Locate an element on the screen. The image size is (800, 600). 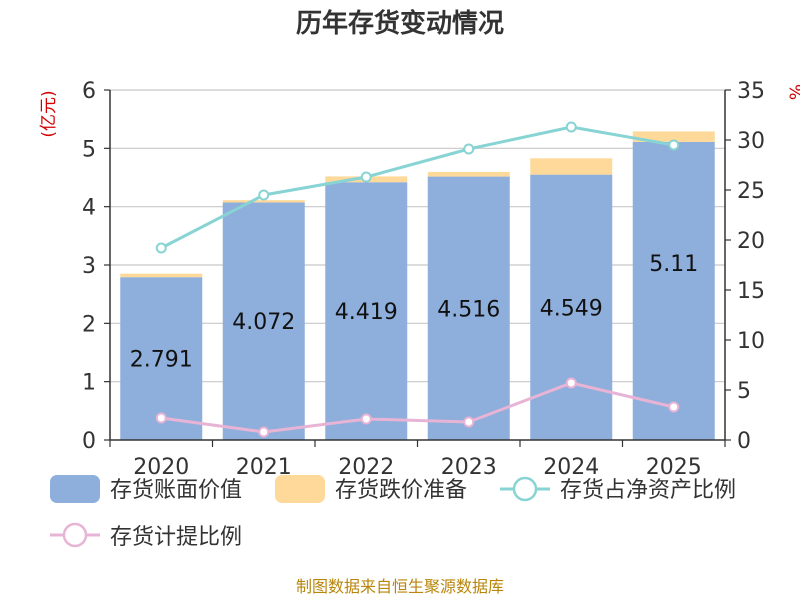
left-axis-tick-label: 6 is located at coordinates (89, 91).